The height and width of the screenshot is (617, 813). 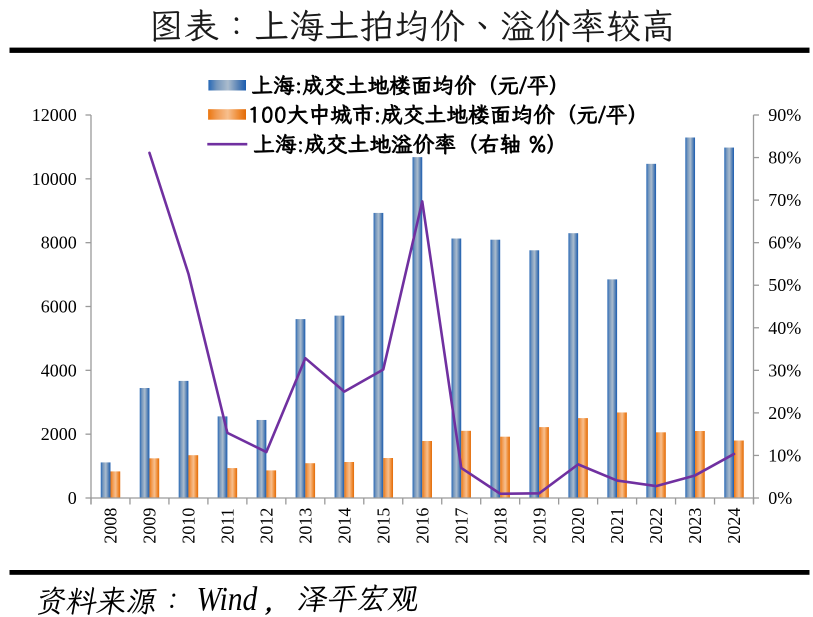 I want to click on svg-text: 2023, so click(x=695, y=526).